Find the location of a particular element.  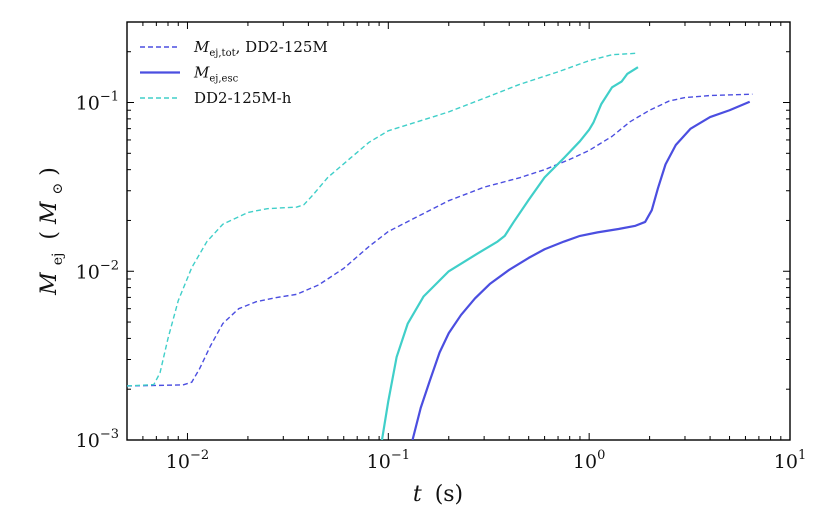

y-axis-label: M ej ( M ⊙ ) is located at coordinates (52, 231).